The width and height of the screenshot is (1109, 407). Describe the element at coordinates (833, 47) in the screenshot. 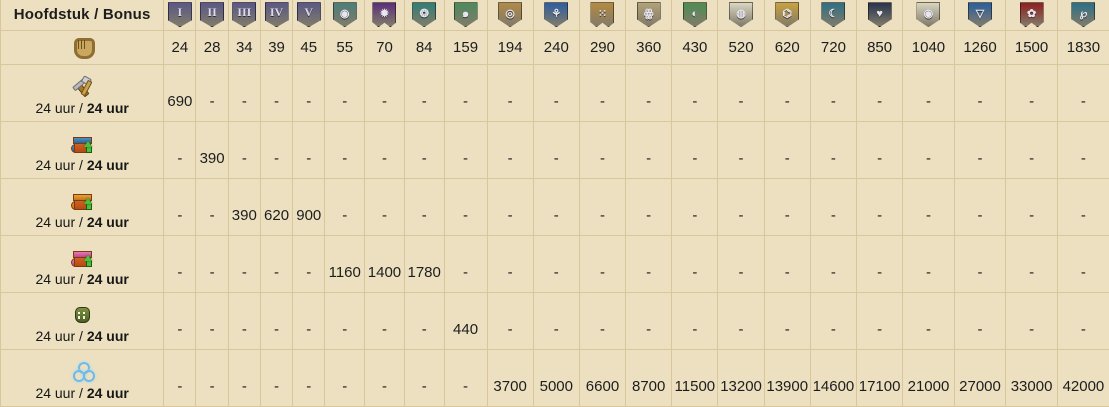

I see `culture-value-cell: 720` at that location.